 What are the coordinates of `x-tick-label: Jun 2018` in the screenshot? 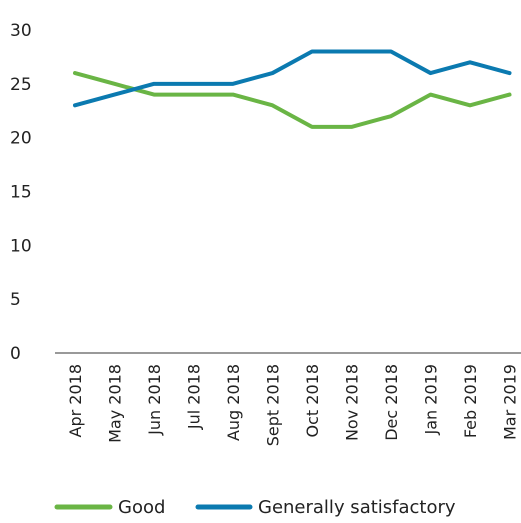 It's located at (154, 400).